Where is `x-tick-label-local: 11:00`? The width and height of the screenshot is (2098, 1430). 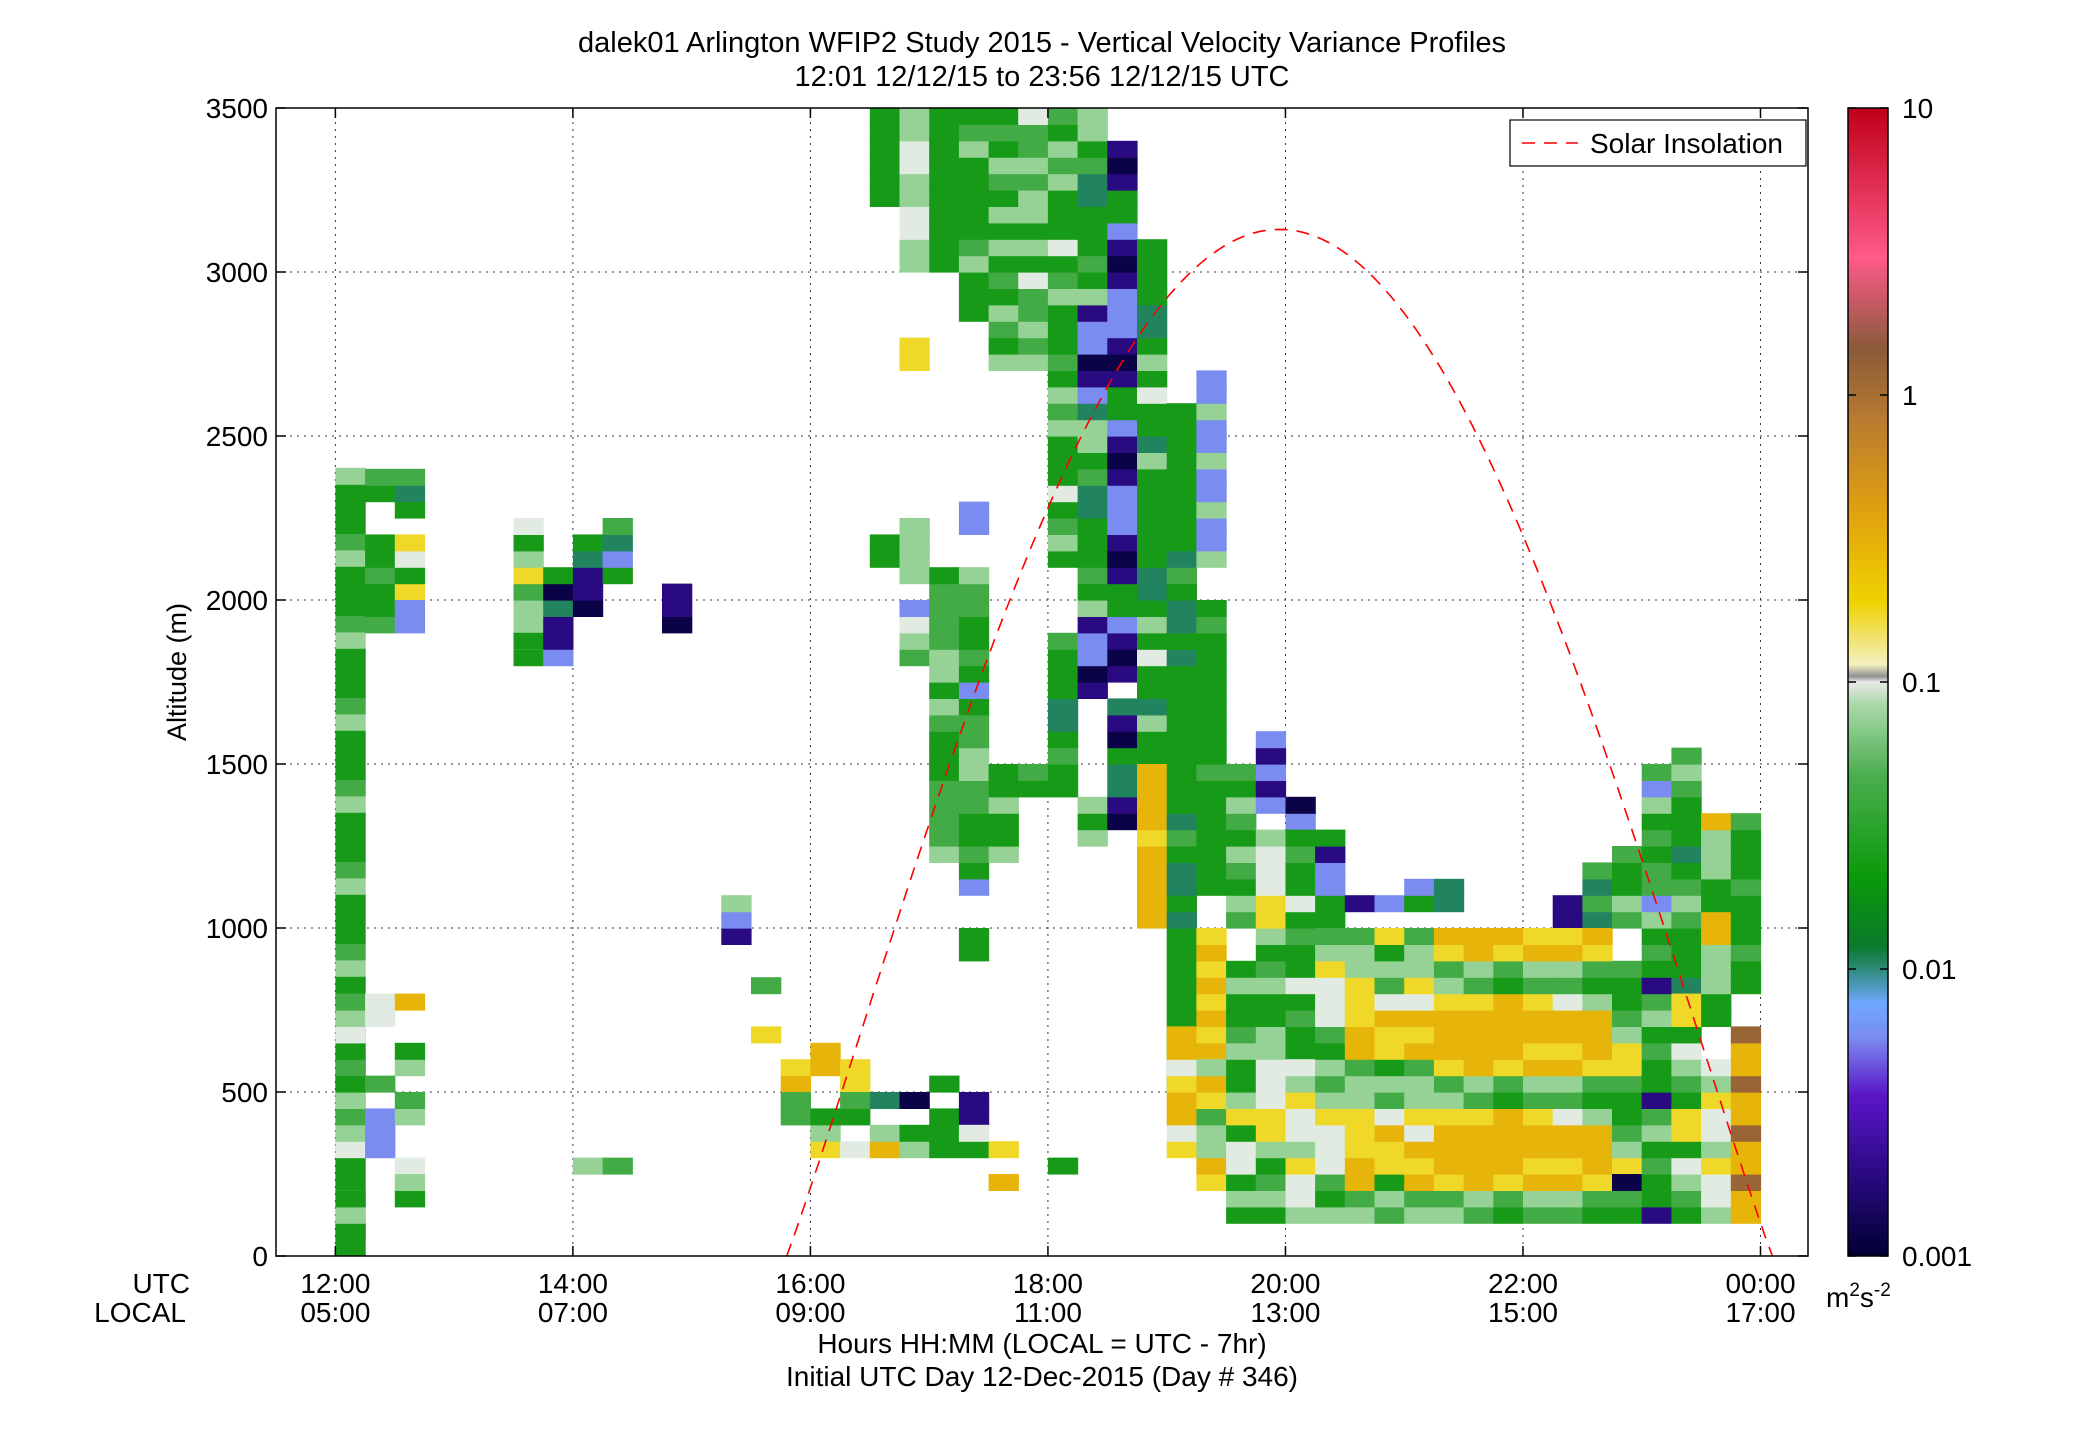 x-tick-label-local: 11:00 is located at coordinates (1048, 1312).